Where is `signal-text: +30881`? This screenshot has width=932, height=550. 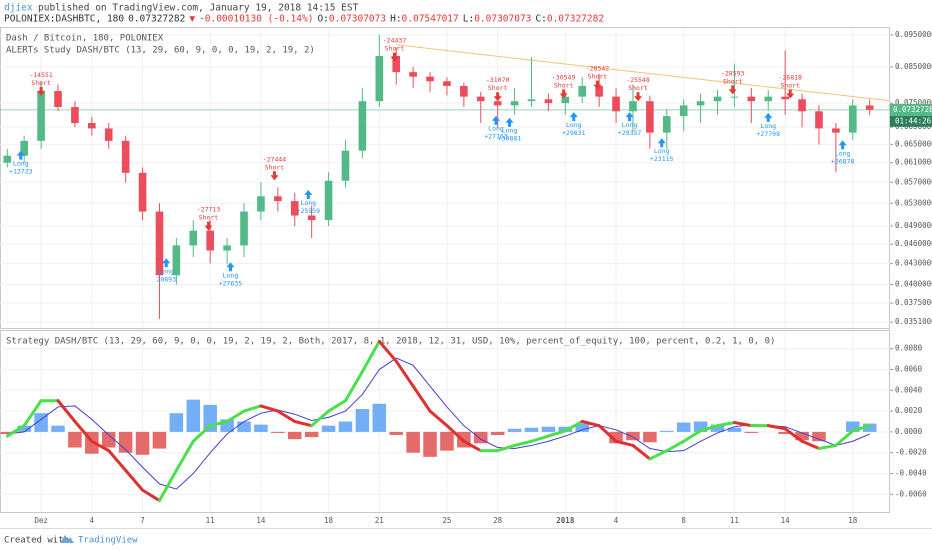
signal-text: +30881 is located at coordinates (510, 139).